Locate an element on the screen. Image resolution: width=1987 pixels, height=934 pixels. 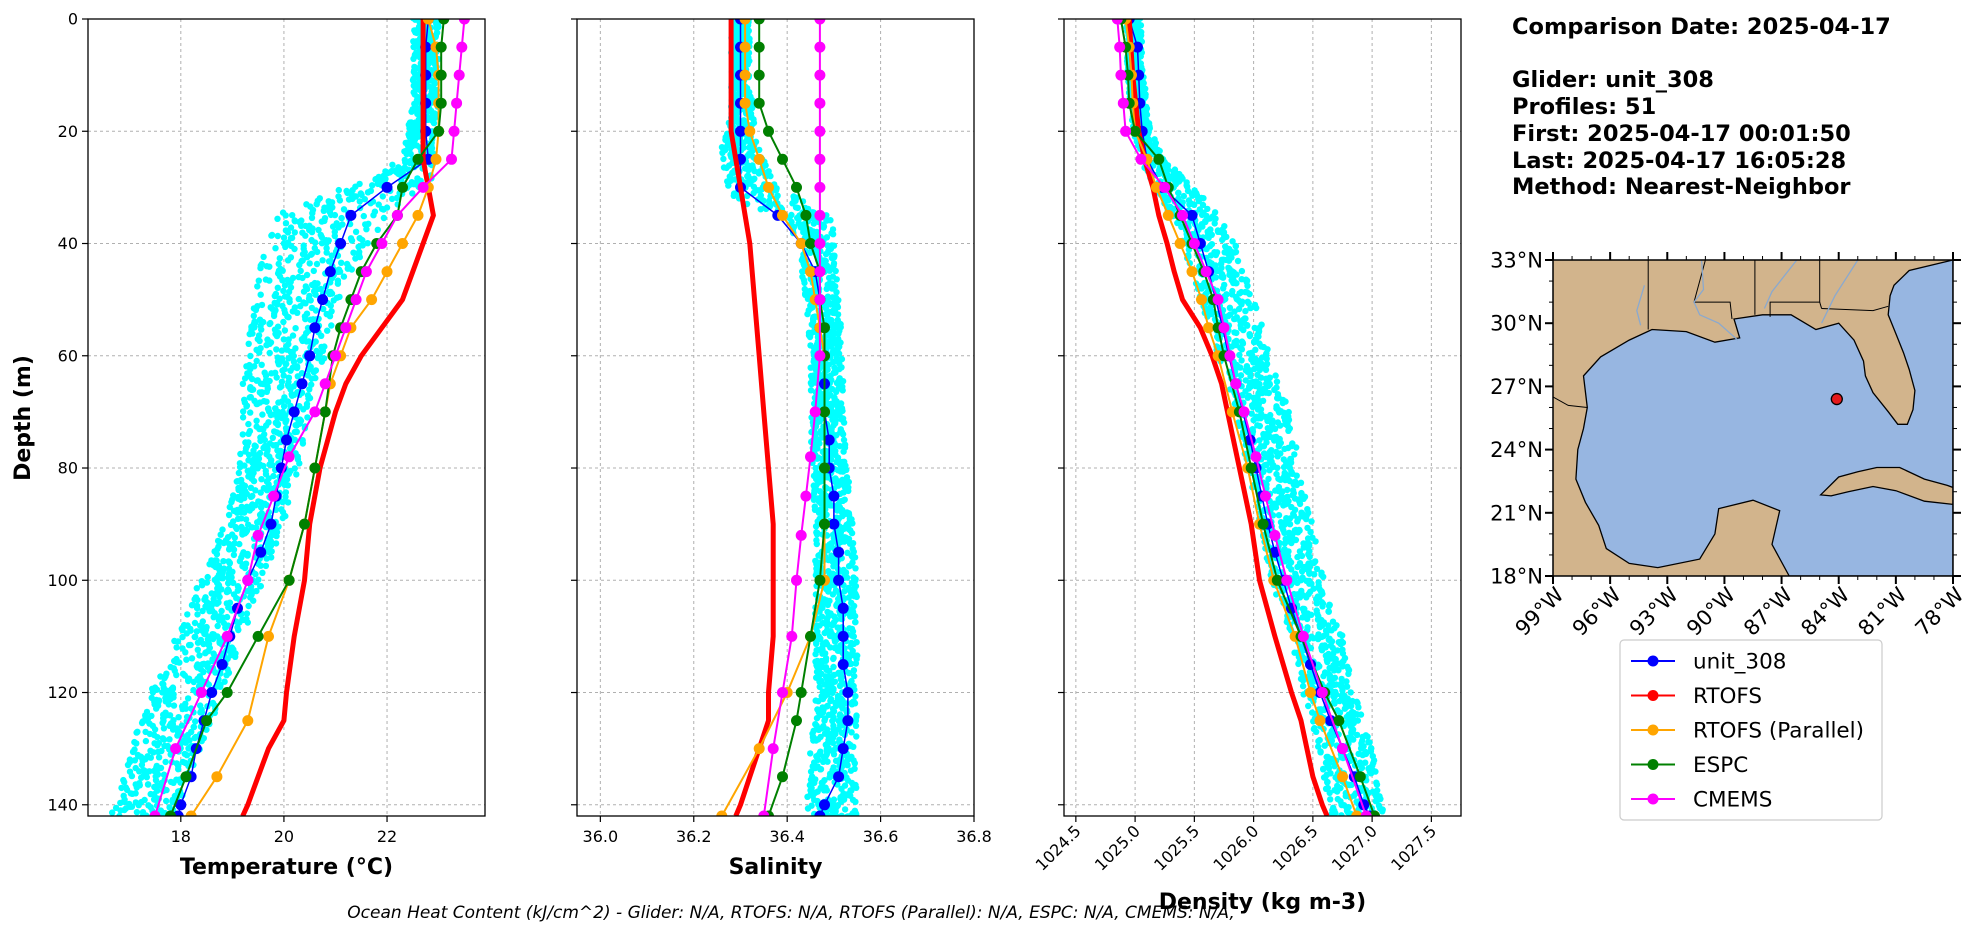
y-tick-label: 40 is located at coordinates (68, 243).